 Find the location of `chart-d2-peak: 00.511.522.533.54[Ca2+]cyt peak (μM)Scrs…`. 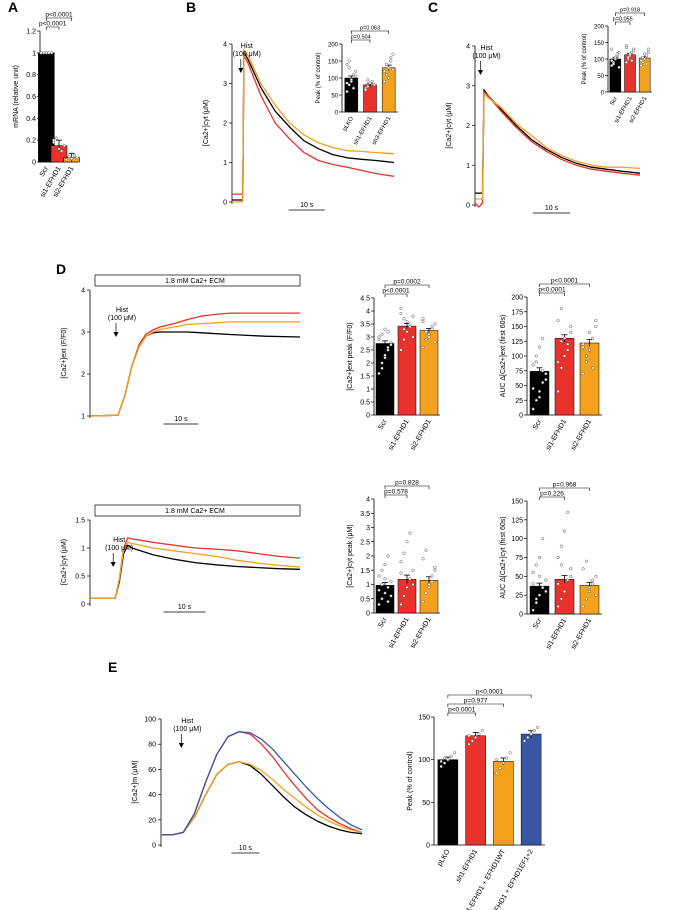

chart-d2-peak: 00.511.522.533.54[Ca2+]cyt peak (μM)Scrs… is located at coordinates (393, 565).